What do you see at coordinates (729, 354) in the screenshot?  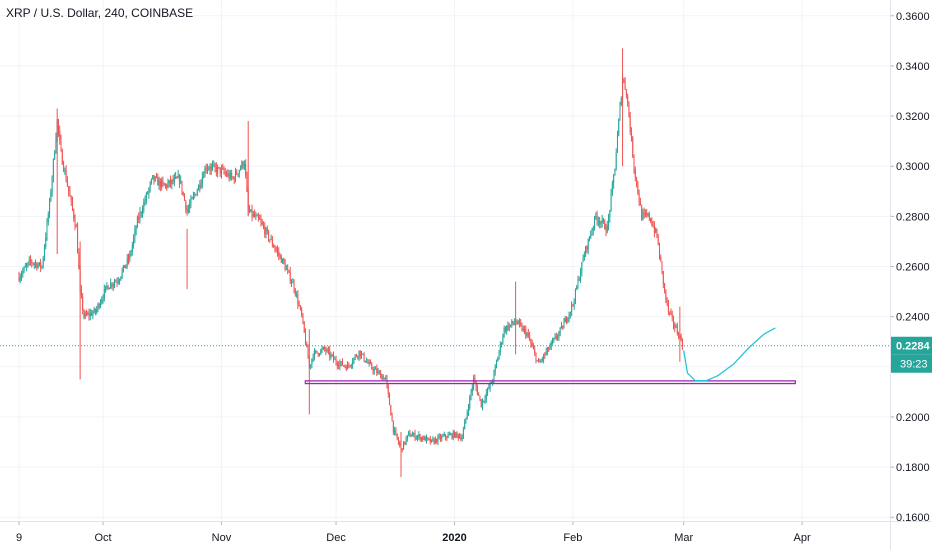 I see `projection-curve` at bounding box center [729, 354].